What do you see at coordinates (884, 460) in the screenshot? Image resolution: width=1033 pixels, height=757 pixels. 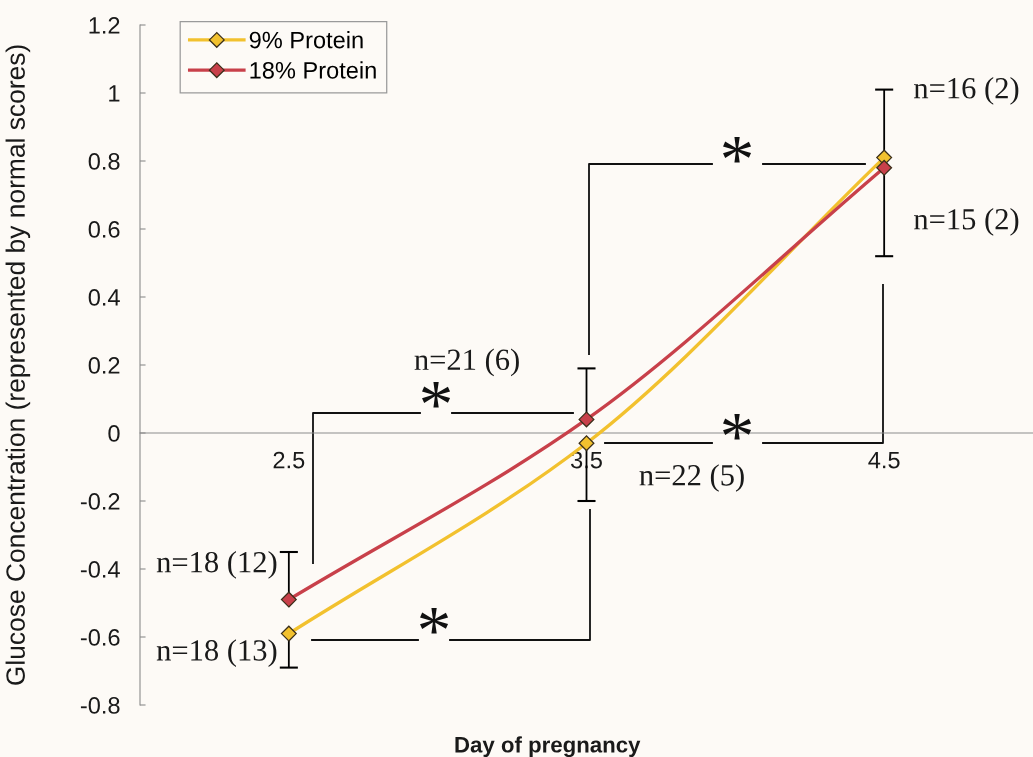 I see `x-tick-label: 4.5` at bounding box center [884, 460].